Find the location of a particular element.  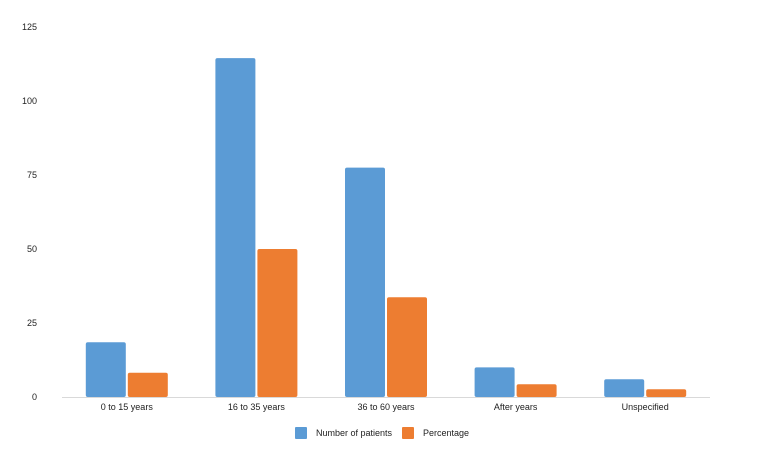

legend: Number of patients Percentage is located at coordinates (382, 433).